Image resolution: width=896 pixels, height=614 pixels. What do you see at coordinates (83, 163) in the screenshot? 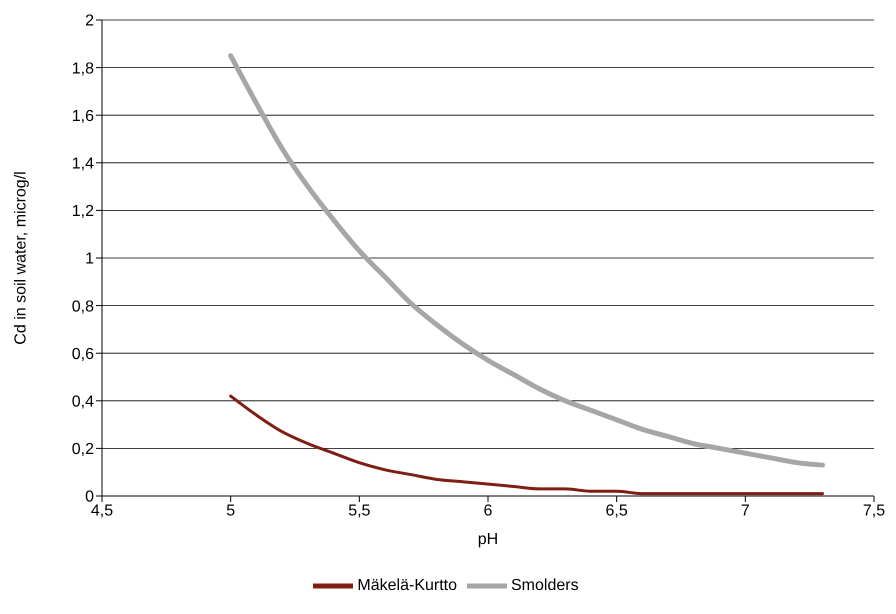
I see `y-tick-label: 1,4` at bounding box center [83, 163].